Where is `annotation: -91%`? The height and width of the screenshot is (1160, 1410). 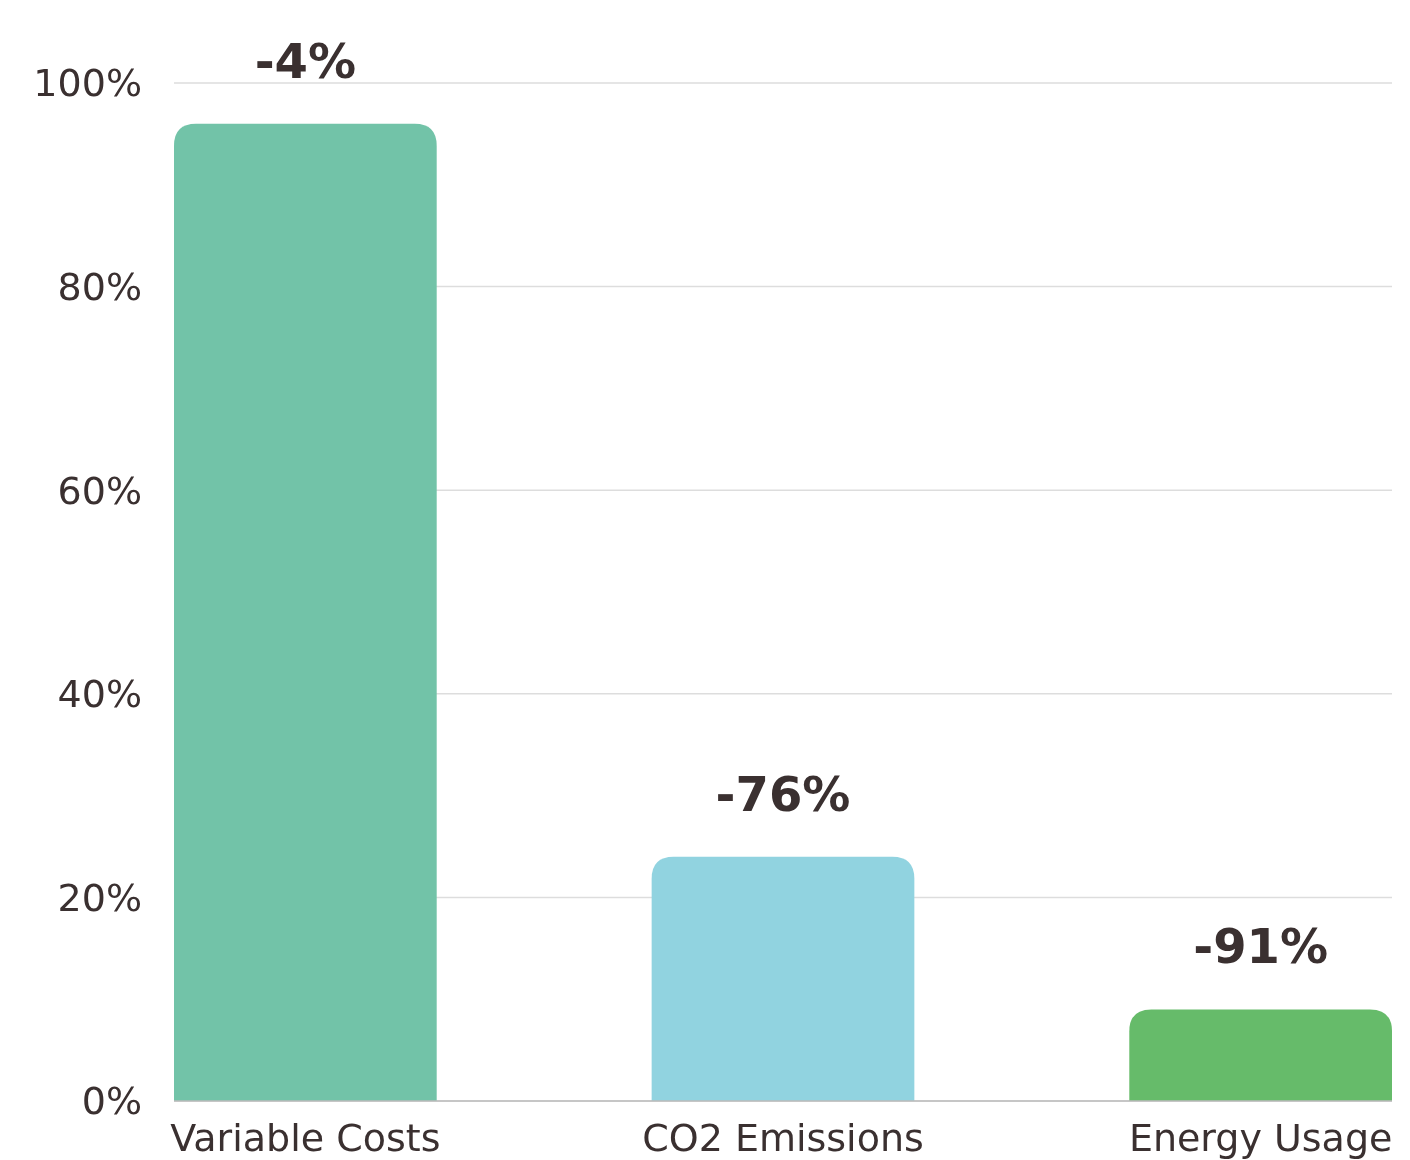 annotation: -91% is located at coordinates (1261, 946).